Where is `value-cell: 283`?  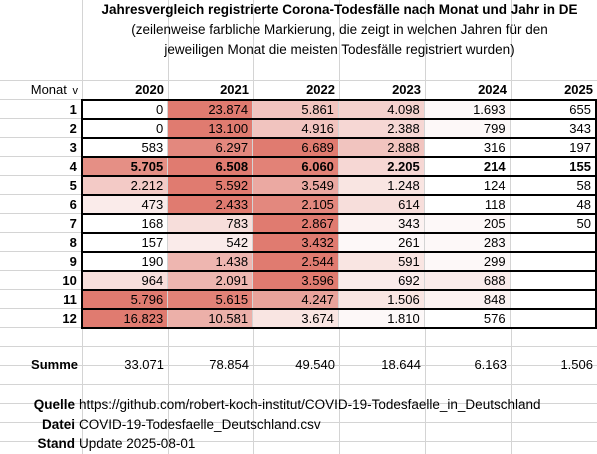 value-cell: 283 is located at coordinates (467, 242).